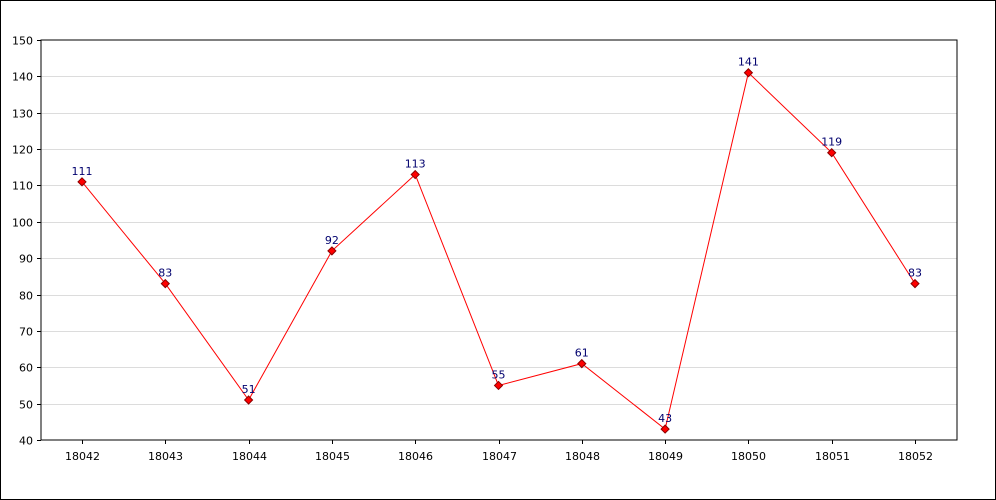 Image resolution: width=996 pixels, height=500 pixels. Describe the element at coordinates (82, 456) in the screenshot. I see `x-tick-label: 18042` at that location.